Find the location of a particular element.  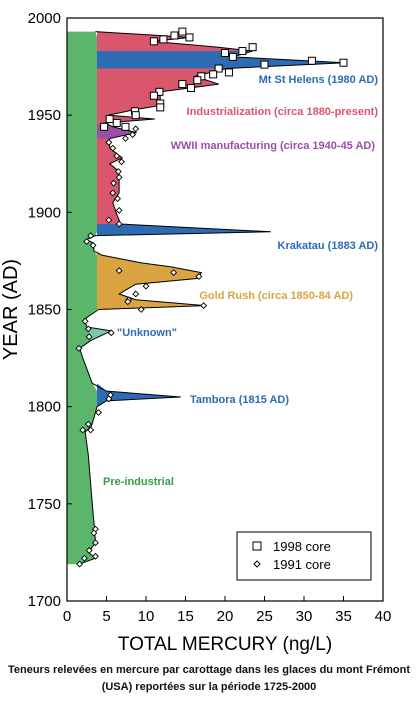

annotation-industrialization-circa-1880-present: Industrialization (circa 1880-present) is located at coordinates (283, 112).